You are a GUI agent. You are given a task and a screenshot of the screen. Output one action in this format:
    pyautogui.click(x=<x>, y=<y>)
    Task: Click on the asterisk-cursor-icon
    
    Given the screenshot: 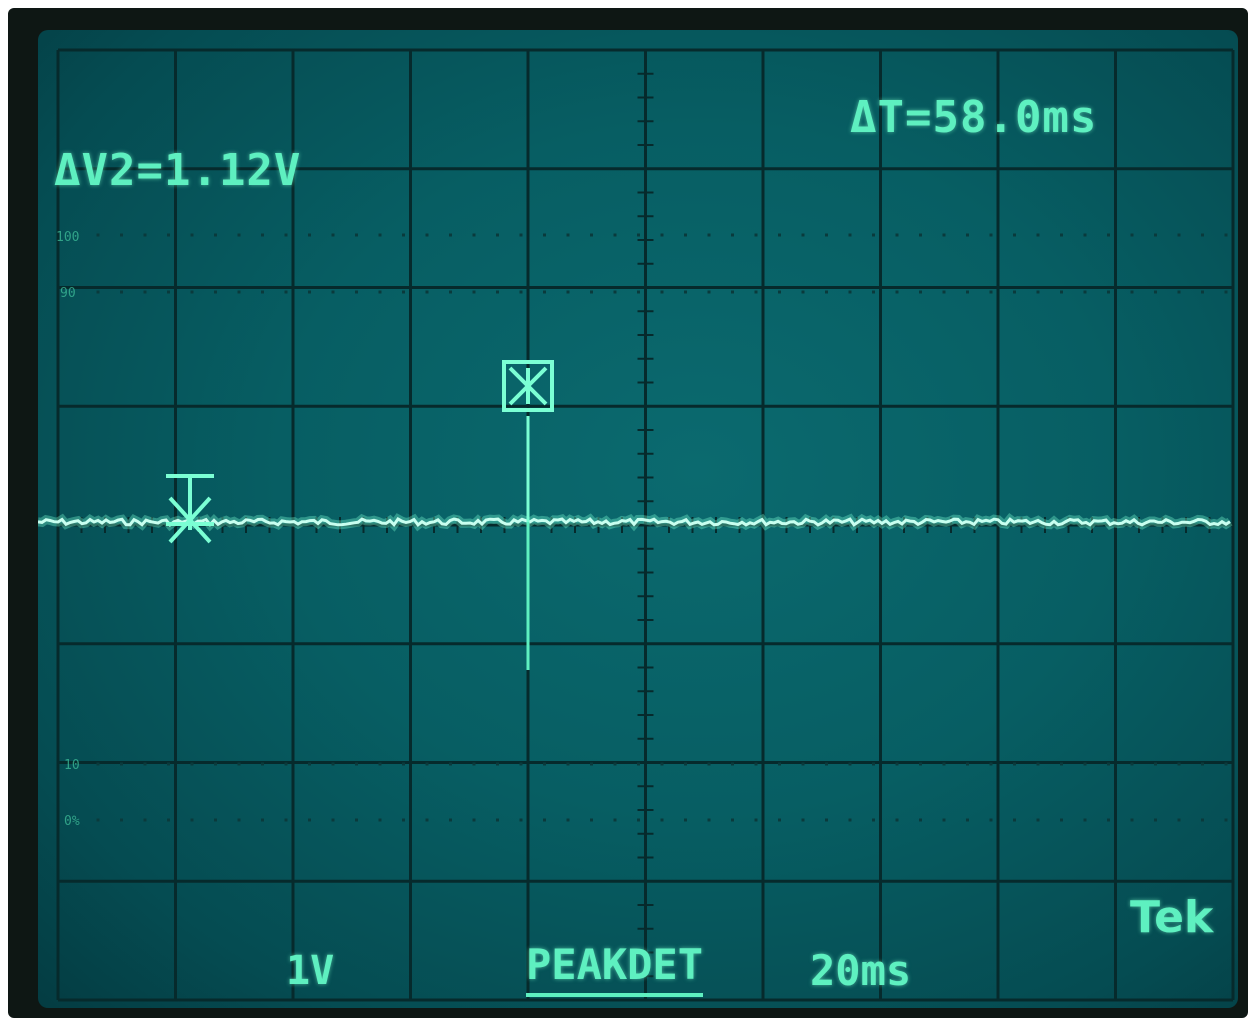 What is the action you would take?
    pyautogui.click(x=190, y=509)
    